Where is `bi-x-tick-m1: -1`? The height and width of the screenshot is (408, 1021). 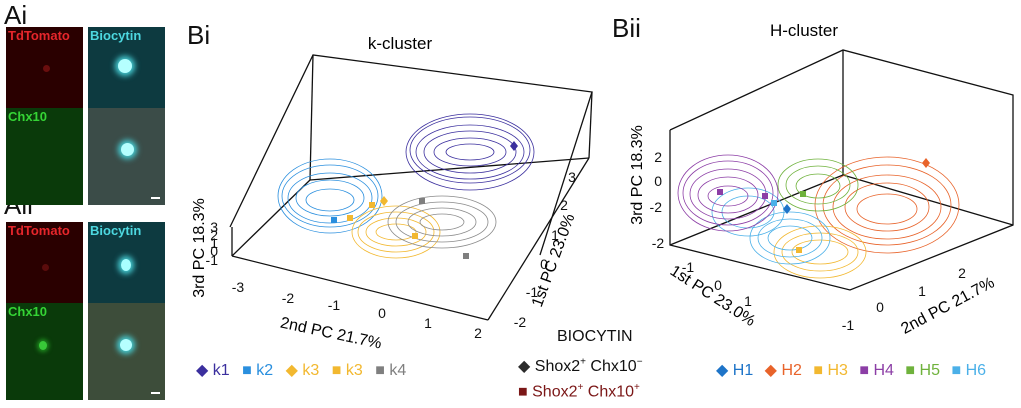
bi-x-tick-m1: -1 is located at coordinates (334, 305).